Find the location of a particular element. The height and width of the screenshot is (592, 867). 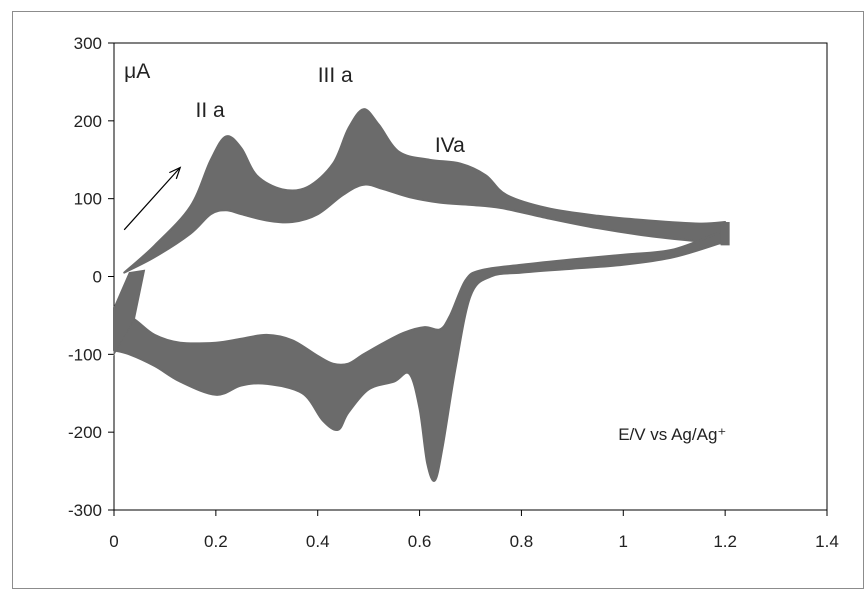

x-tick-label: 1 is located at coordinates (623, 541).